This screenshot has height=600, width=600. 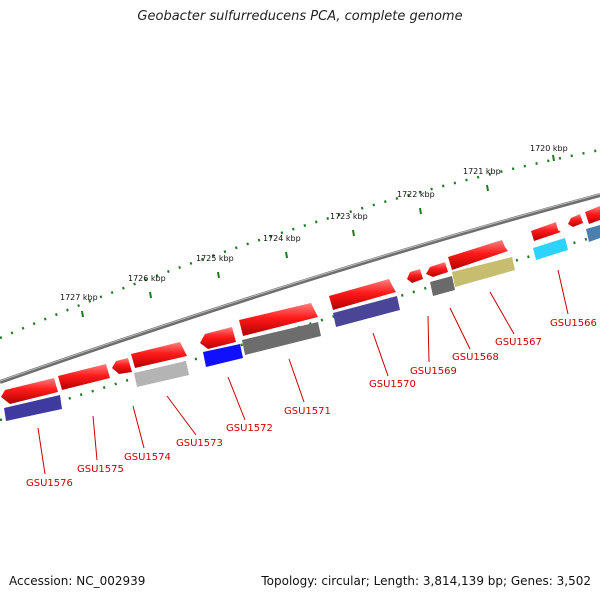 What do you see at coordinates (77, 581) in the screenshot?
I see `accession-label: Accession: NC_002939` at bounding box center [77, 581].